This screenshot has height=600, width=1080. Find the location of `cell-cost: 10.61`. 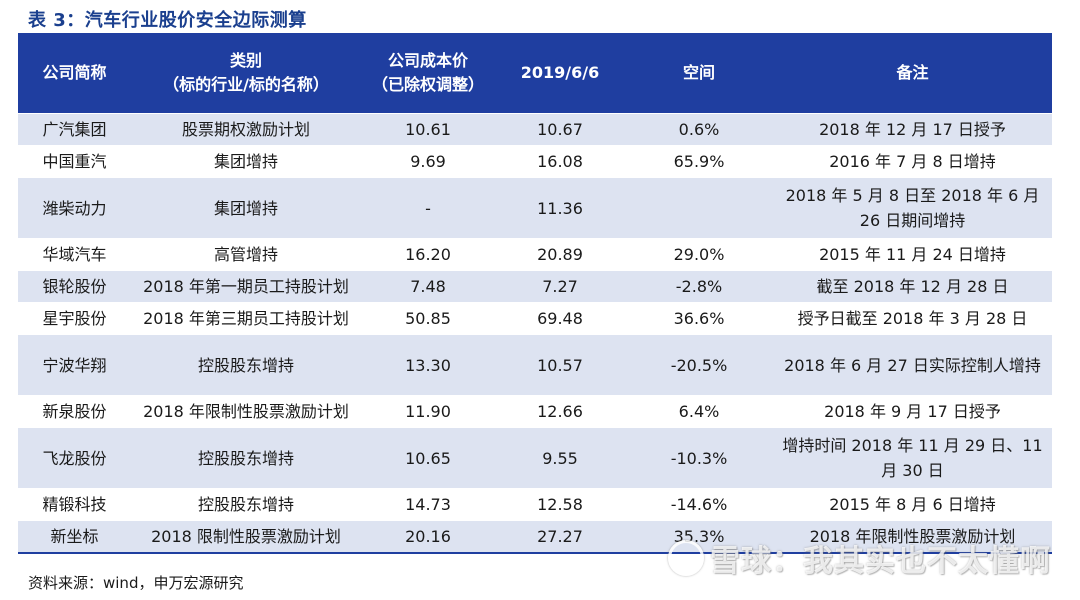

cell-cost: 10.61 is located at coordinates (428, 129).